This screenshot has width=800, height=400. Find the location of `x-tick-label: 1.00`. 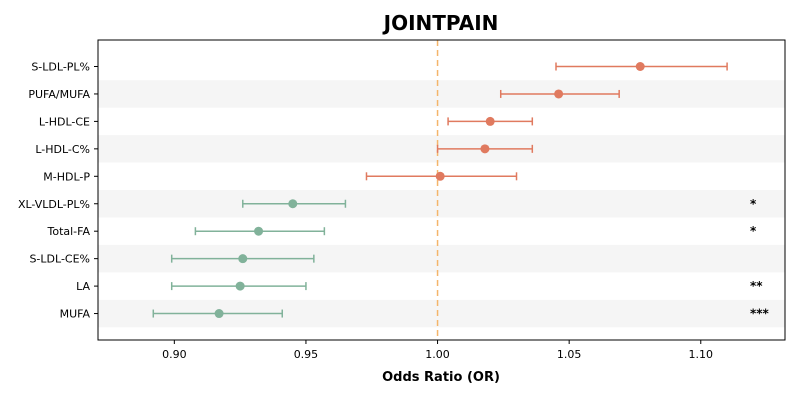

x-tick-label: 1.00 is located at coordinates (437, 354).